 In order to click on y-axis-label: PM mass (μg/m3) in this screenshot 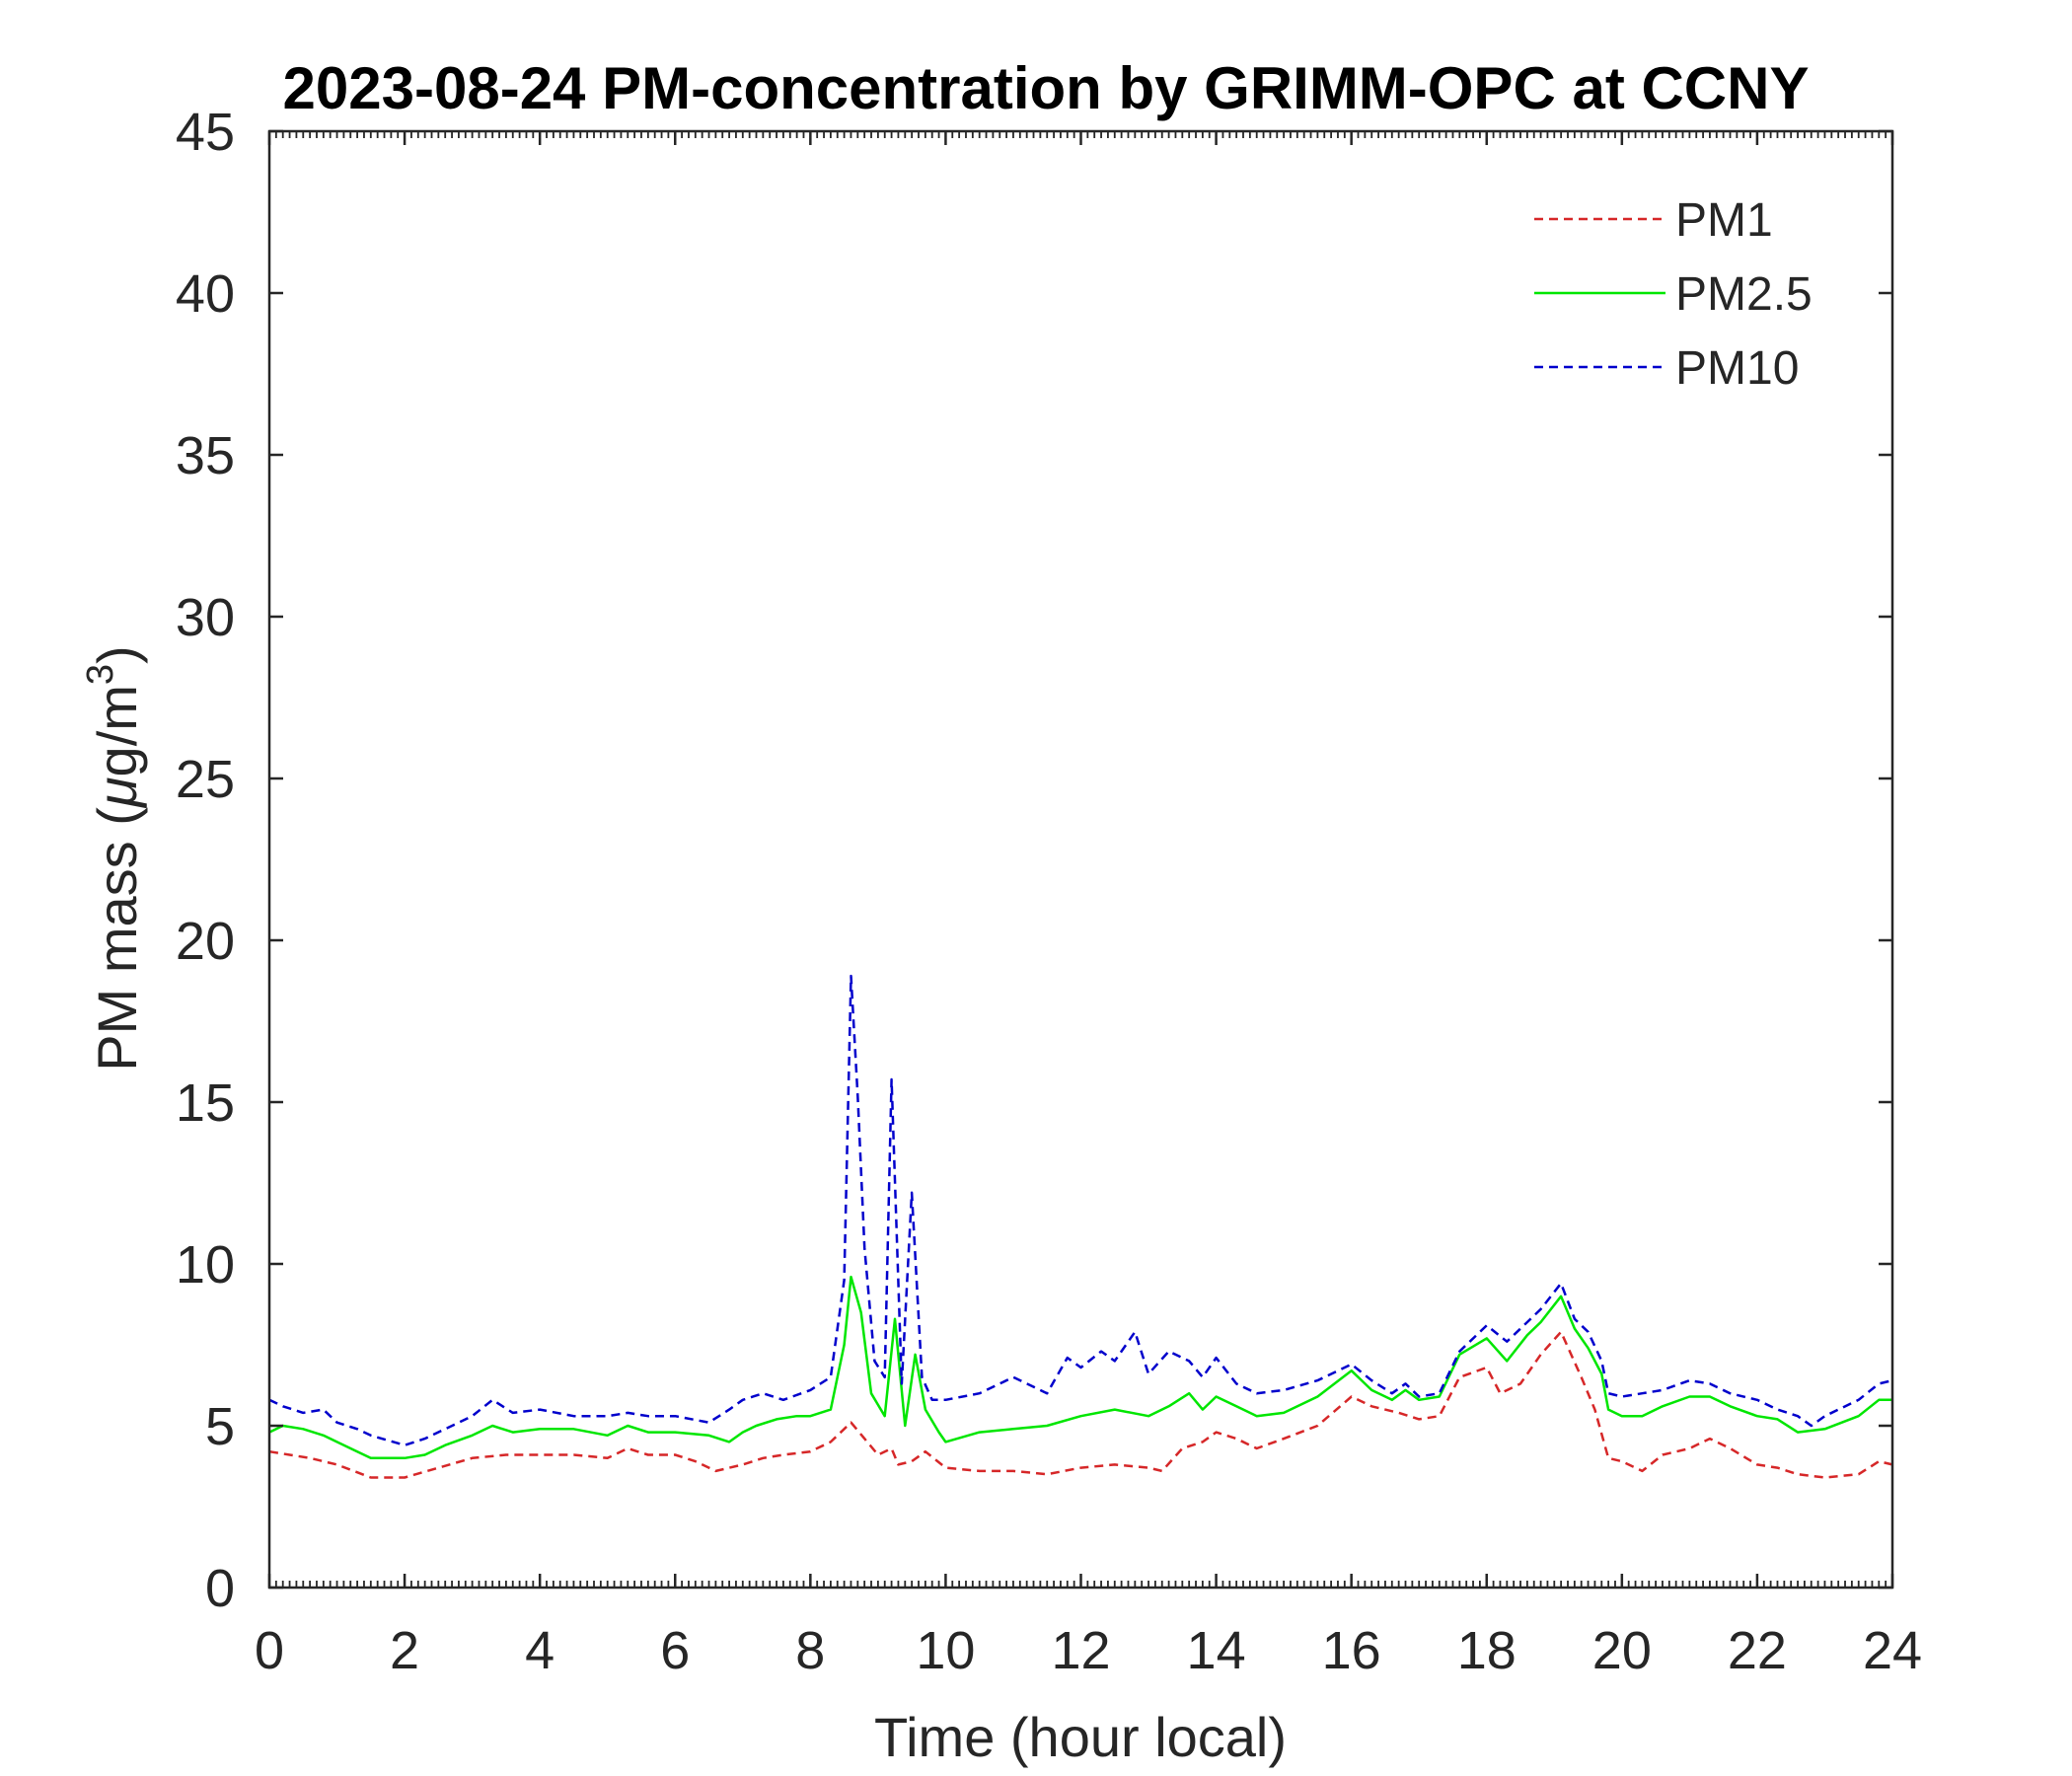, I will do `click(114, 858)`.